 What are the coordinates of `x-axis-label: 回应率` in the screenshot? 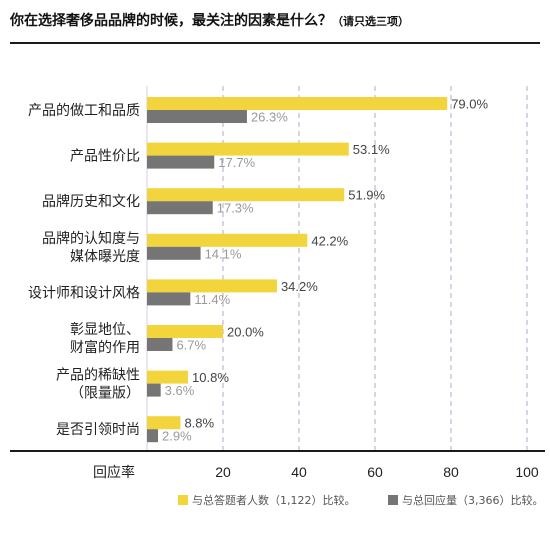 It's located at (114, 472).